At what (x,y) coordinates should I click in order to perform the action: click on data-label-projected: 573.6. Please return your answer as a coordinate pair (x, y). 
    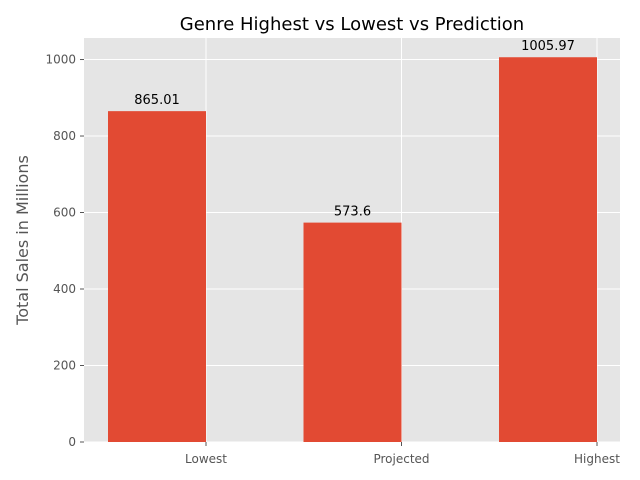
    Looking at the image, I should click on (352, 212).